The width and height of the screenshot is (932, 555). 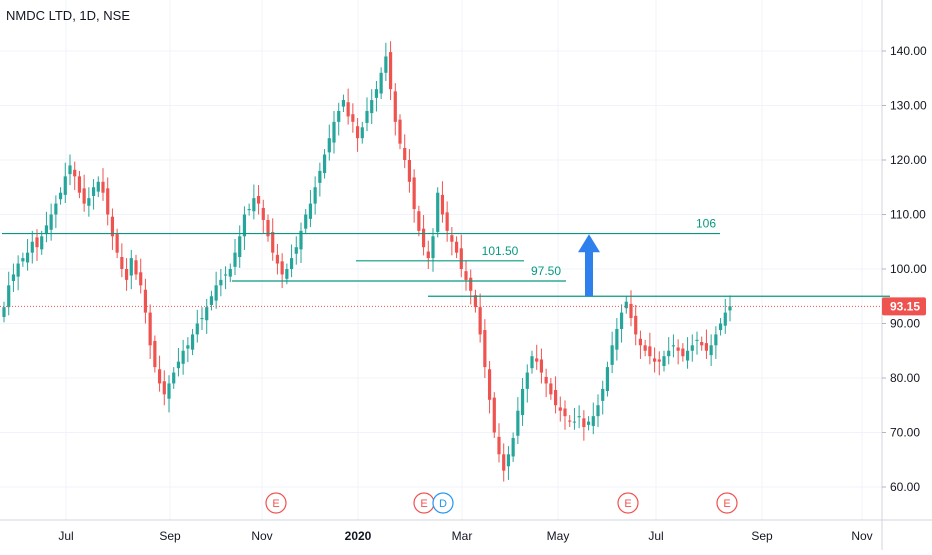 What do you see at coordinates (546, 271) in the screenshot?
I see `level-label: 97.50` at bounding box center [546, 271].